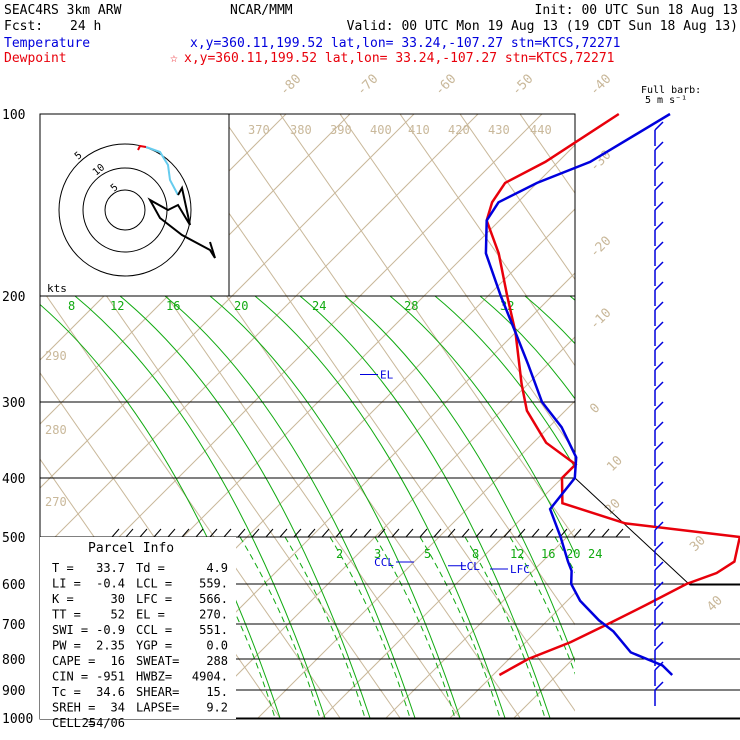 The image size is (740, 740). I want to click on hodo-ring-label: 5, so click(79, 156).